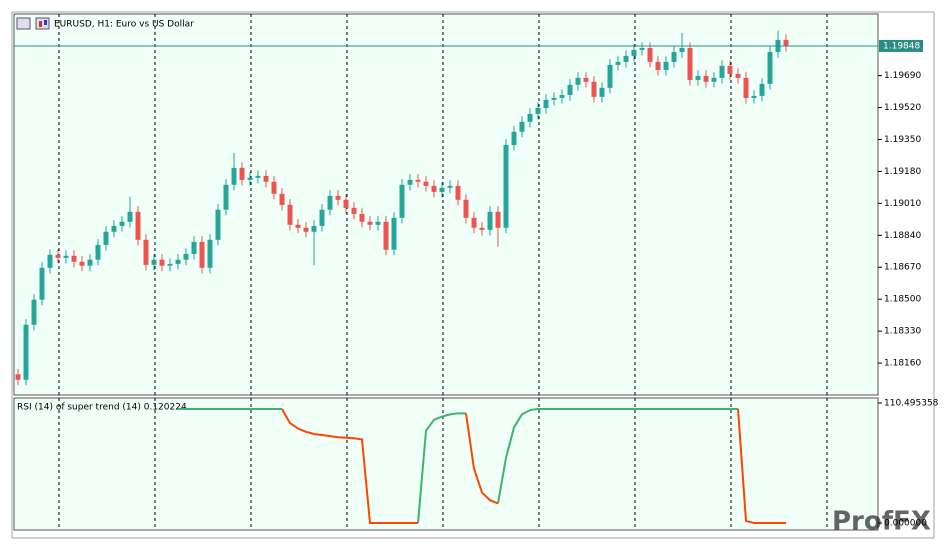  Describe the element at coordinates (902, 108) in the screenshot. I see `y-tick-label: 1.19520` at that location.